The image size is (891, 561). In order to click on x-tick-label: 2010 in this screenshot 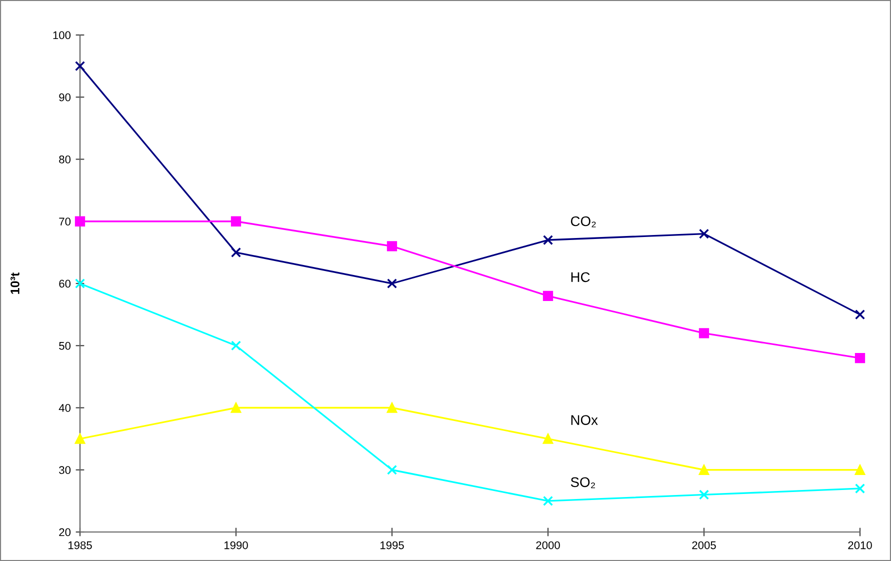, I will do `click(860, 545)`.